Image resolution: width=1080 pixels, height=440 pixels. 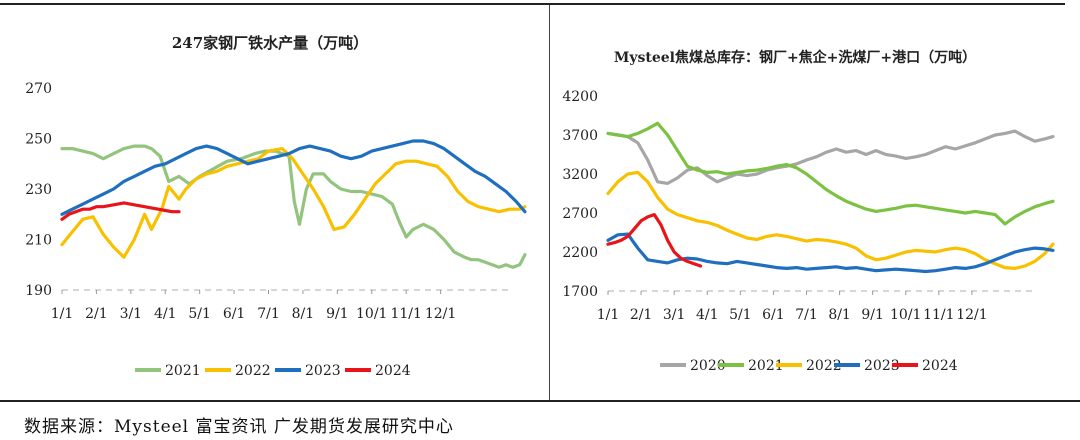 I want to click on top-border, so click(x=532, y=4).